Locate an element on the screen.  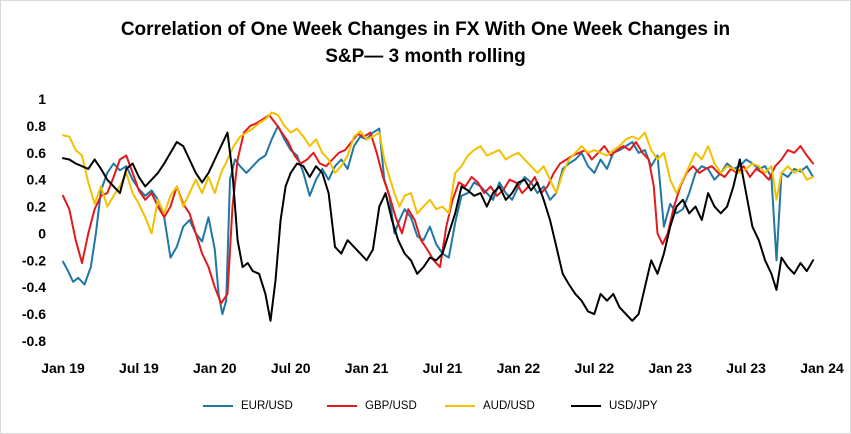
legend-label: AUD/USD is located at coordinates (509, 406).